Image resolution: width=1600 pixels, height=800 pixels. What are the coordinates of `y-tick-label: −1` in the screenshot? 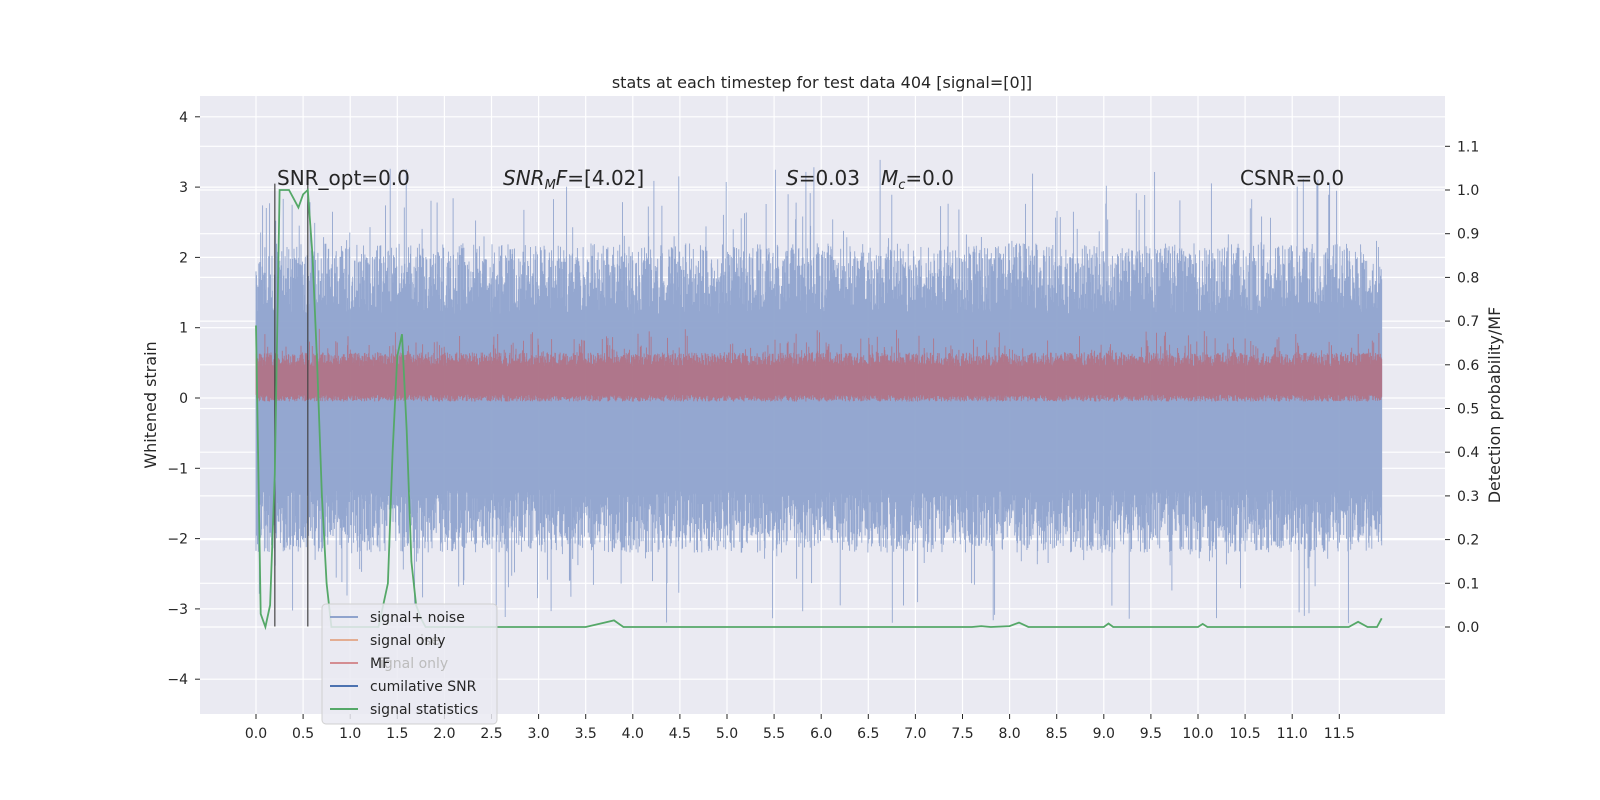 It's located at (177, 469).